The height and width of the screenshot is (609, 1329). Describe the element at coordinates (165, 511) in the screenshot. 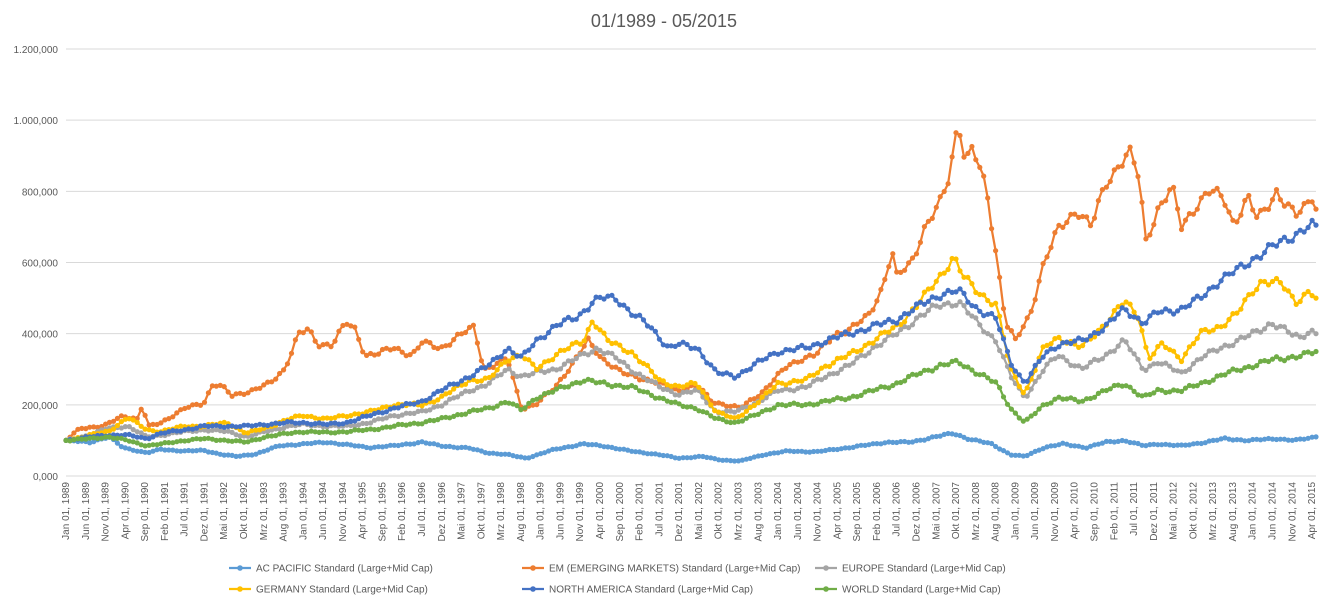

I see `x-tick-label: Feb 01, 1991` at that location.